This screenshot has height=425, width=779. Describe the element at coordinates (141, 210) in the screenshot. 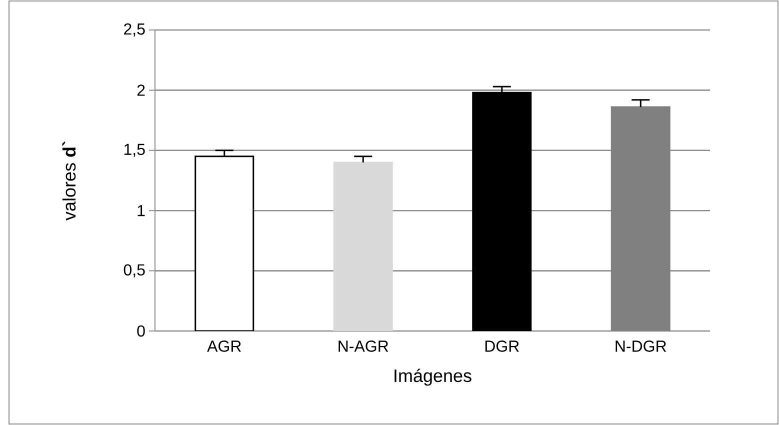

I see `y-tick-label: 1` at that location.